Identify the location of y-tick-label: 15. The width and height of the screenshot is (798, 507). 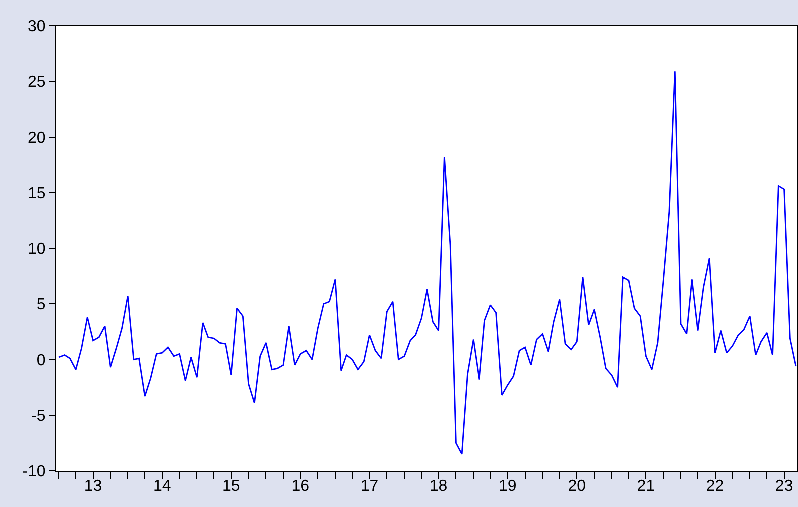
(37, 193).